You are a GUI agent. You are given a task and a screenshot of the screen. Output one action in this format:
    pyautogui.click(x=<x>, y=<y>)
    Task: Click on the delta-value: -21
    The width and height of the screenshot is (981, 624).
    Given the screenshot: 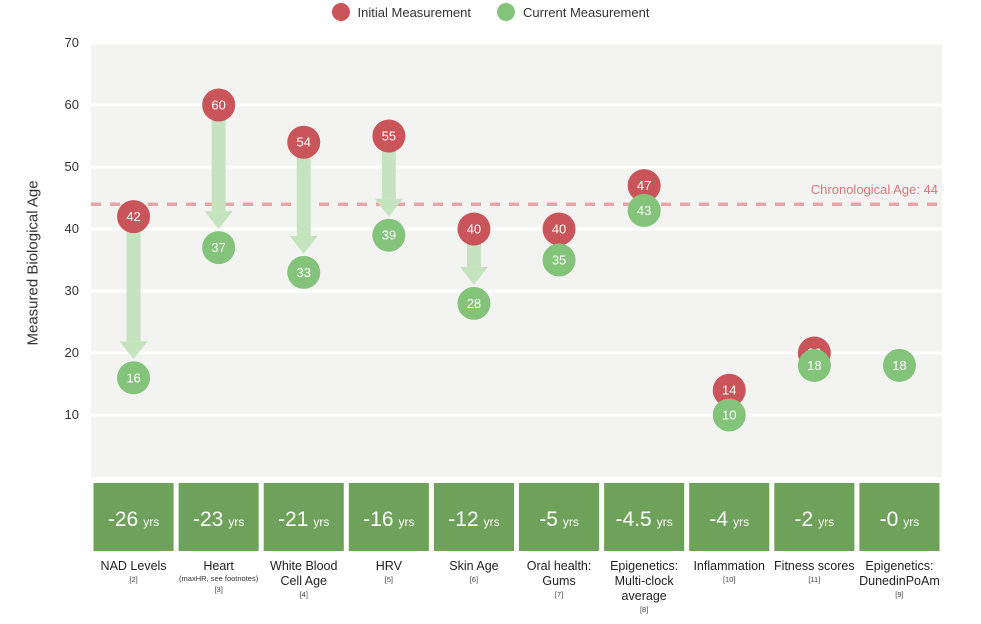 What is the action you would take?
    pyautogui.click(x=293, y=519)
    